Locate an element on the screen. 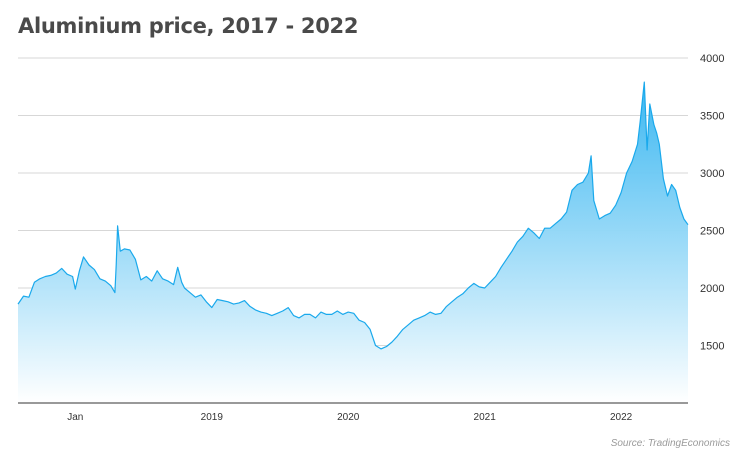 The image size is (750, 468). x-tick-label: 2020 is located at coordinates (348, 417).